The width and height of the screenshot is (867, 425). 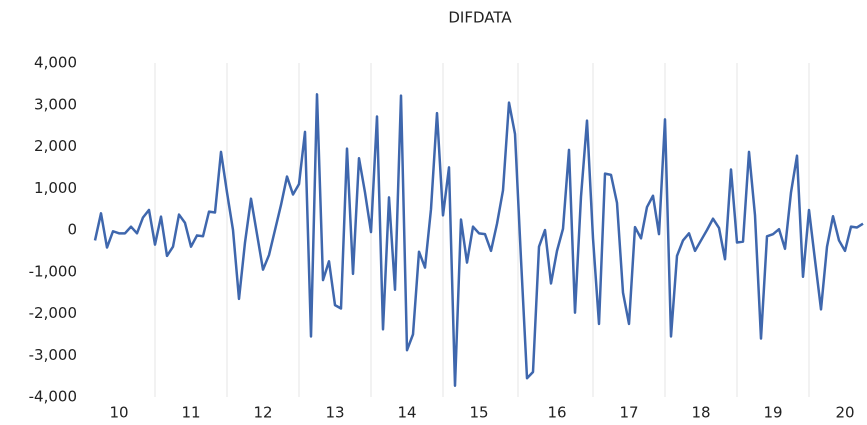 What do you see at coordinates (53, 271) in the screenshot?
I see `y-tick-label: -1,000` at bounding box center [53, 271].